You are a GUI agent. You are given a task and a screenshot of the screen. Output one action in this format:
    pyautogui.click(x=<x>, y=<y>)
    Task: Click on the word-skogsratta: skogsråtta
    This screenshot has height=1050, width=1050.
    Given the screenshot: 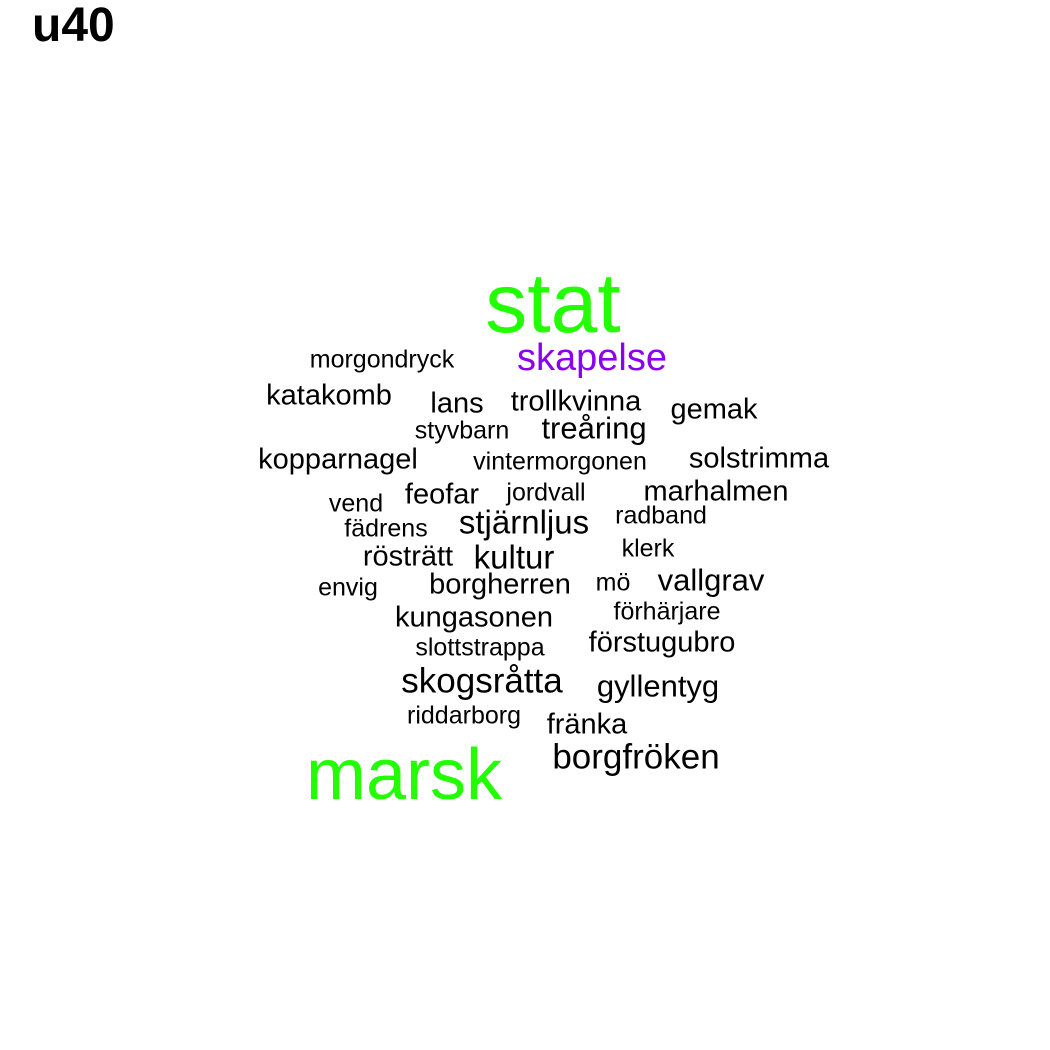 What is the action you would take?
    pyautogui.click(x=482, y=681)
    